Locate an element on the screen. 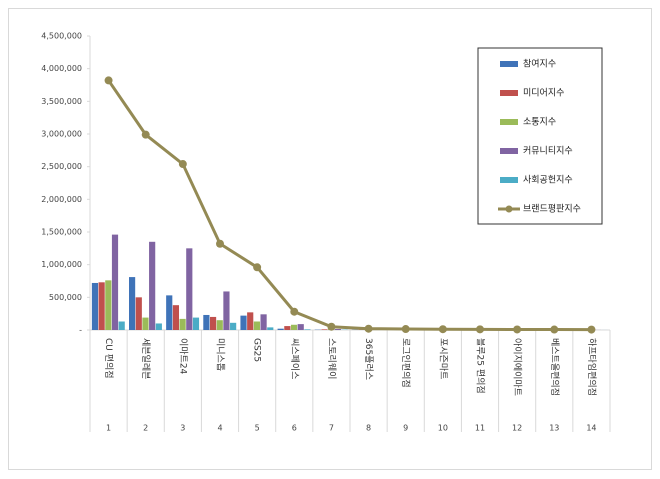 The height and width of the screenshot is (479, 660). rank-label: 11 is located at coordinates (480, 428).